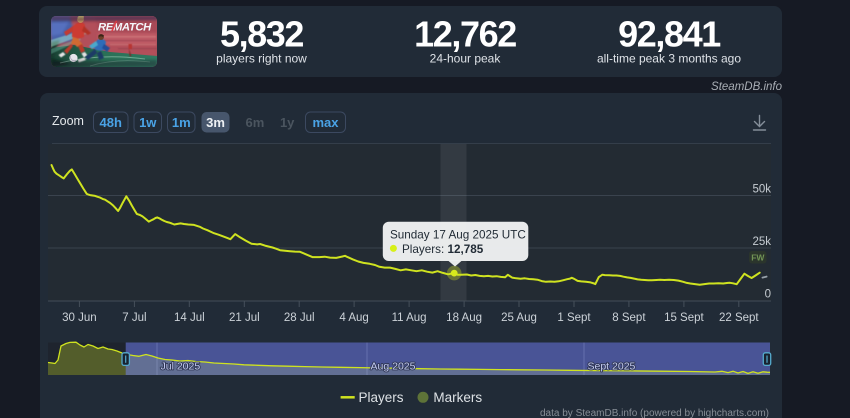  I want to click on svg-text: Players: 12,785, so click(443, 249).